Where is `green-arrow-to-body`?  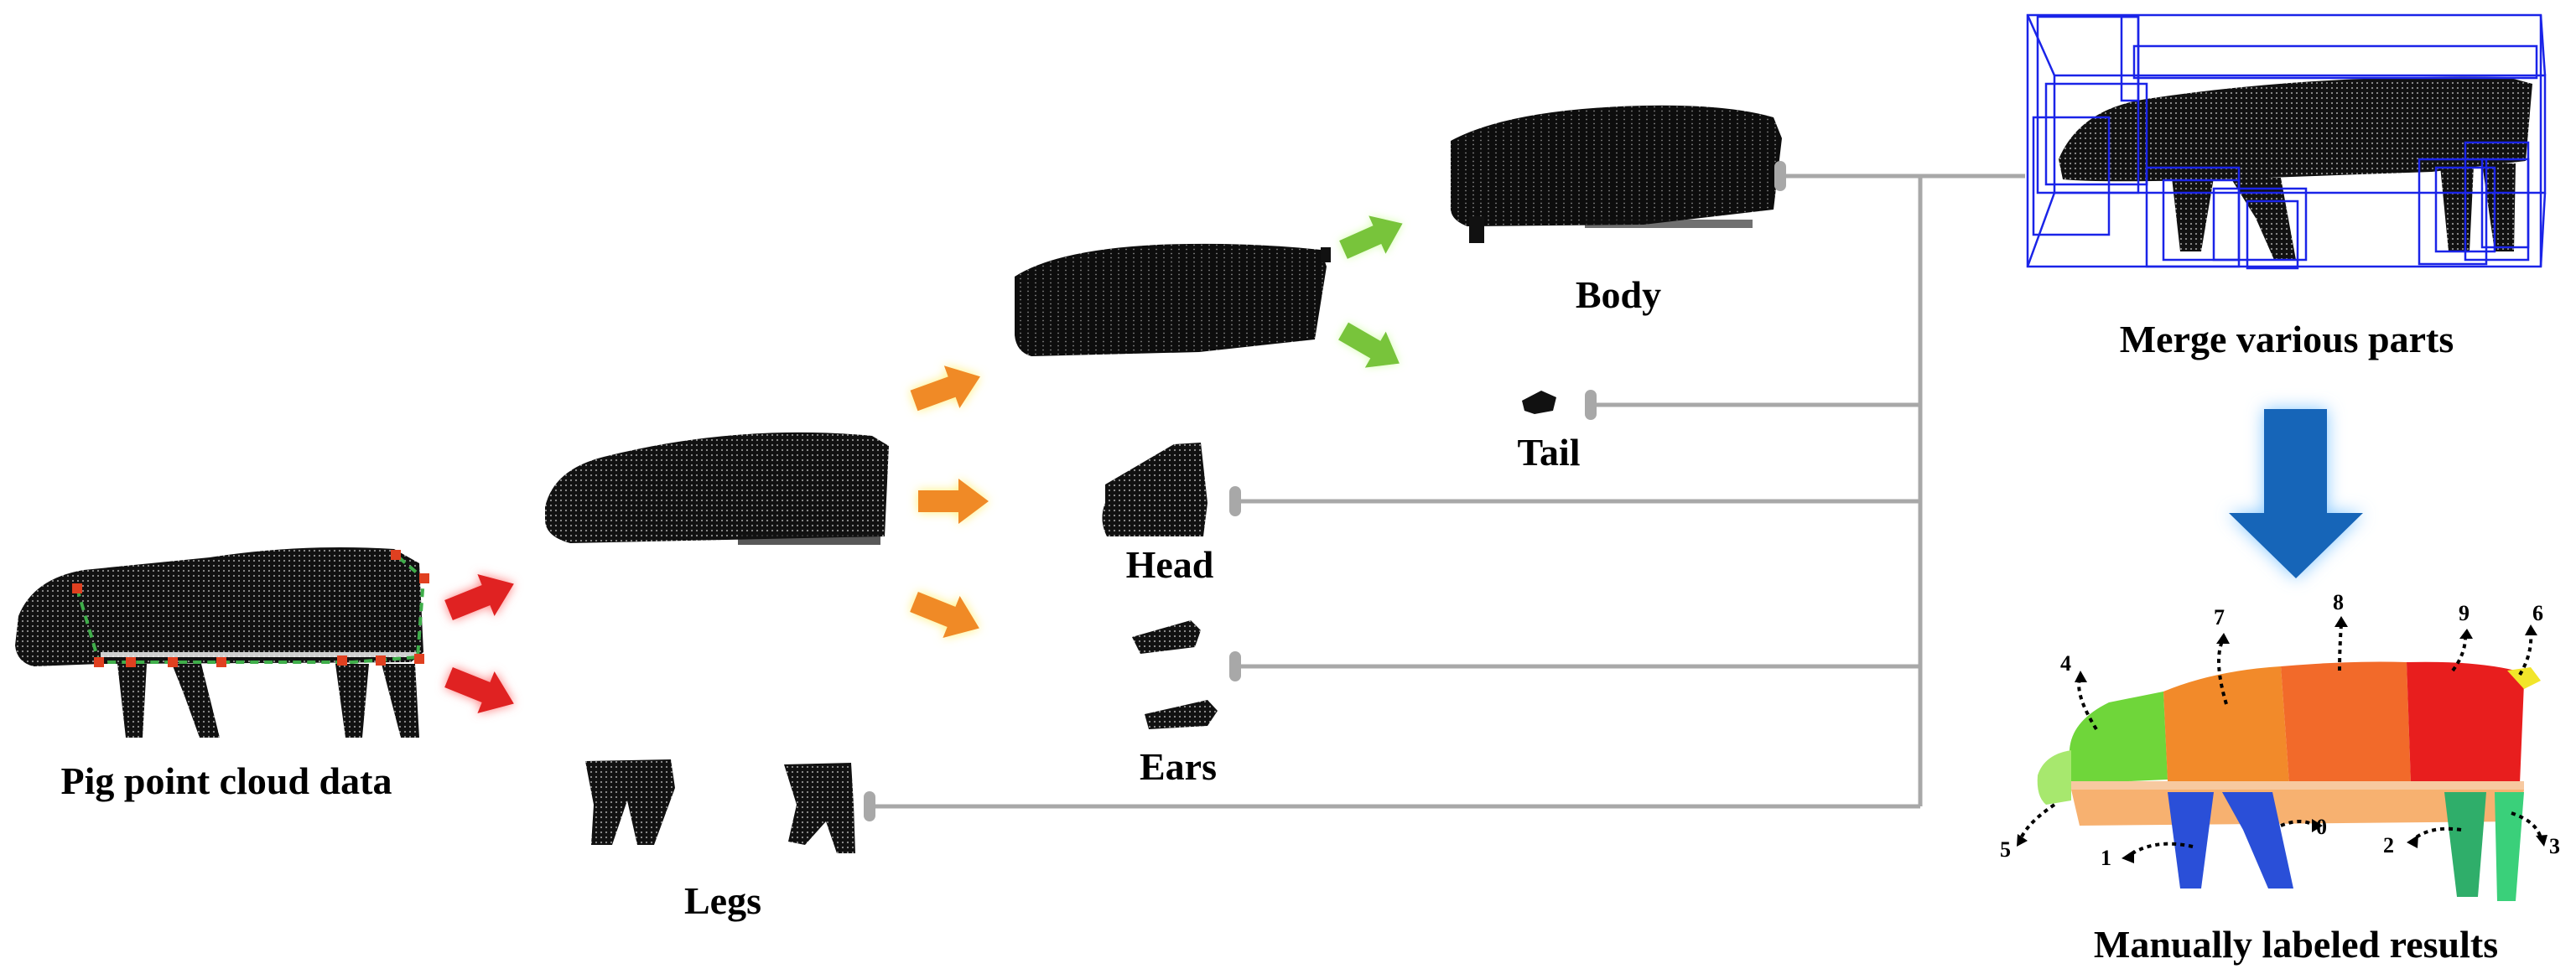
green-arrow-to-body is located at coordinates (1372, 237).